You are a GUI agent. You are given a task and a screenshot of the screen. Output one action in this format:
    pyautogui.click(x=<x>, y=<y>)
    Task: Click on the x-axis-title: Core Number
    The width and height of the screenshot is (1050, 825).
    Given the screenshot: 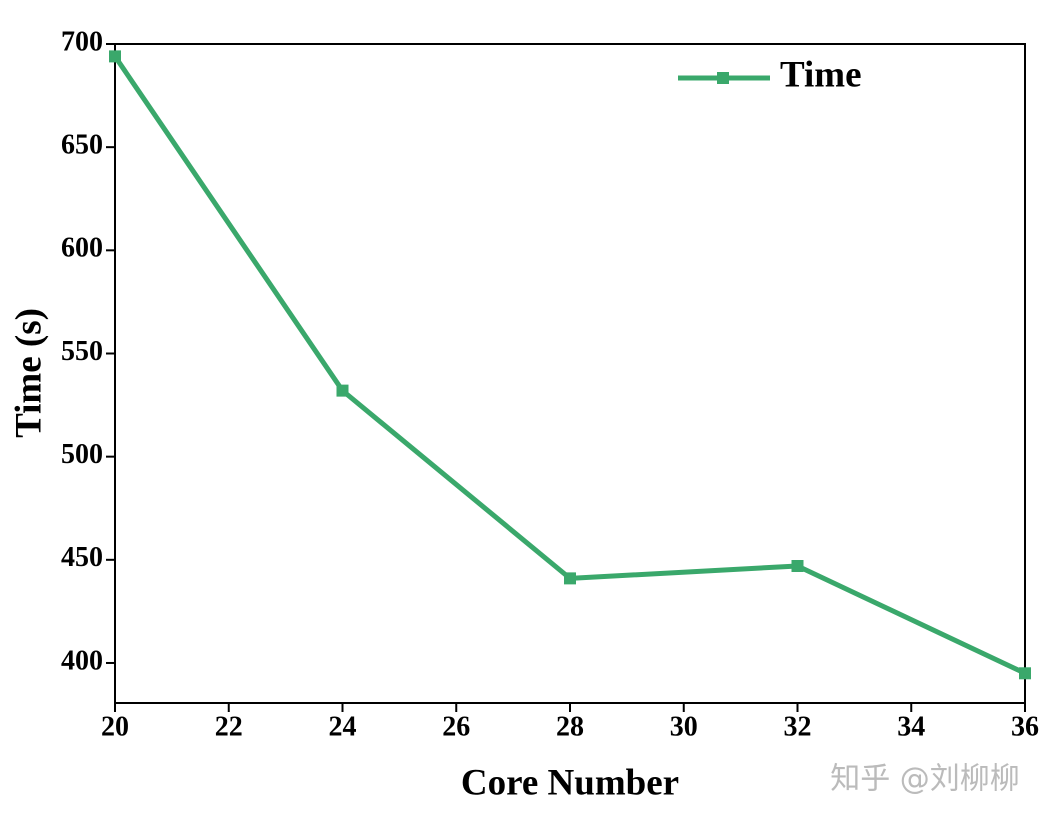 What is the action you would take?
    pyautogui.click(x=570, y=782)
    